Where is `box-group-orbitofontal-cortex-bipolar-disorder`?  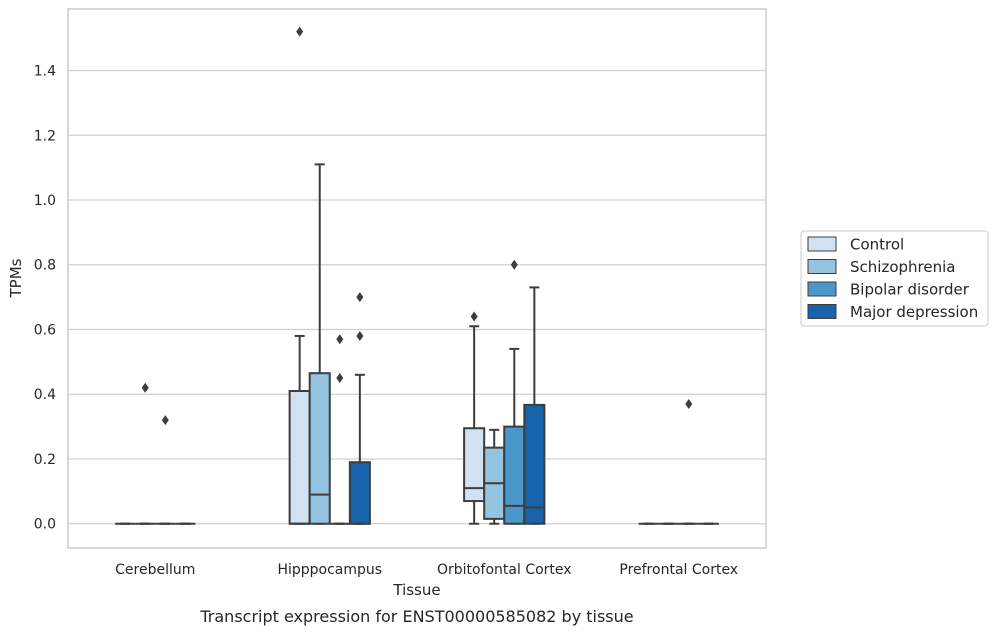
box-group-orbitofontal-cortex-bipolar-disorder is located at coordinates (514, 392).